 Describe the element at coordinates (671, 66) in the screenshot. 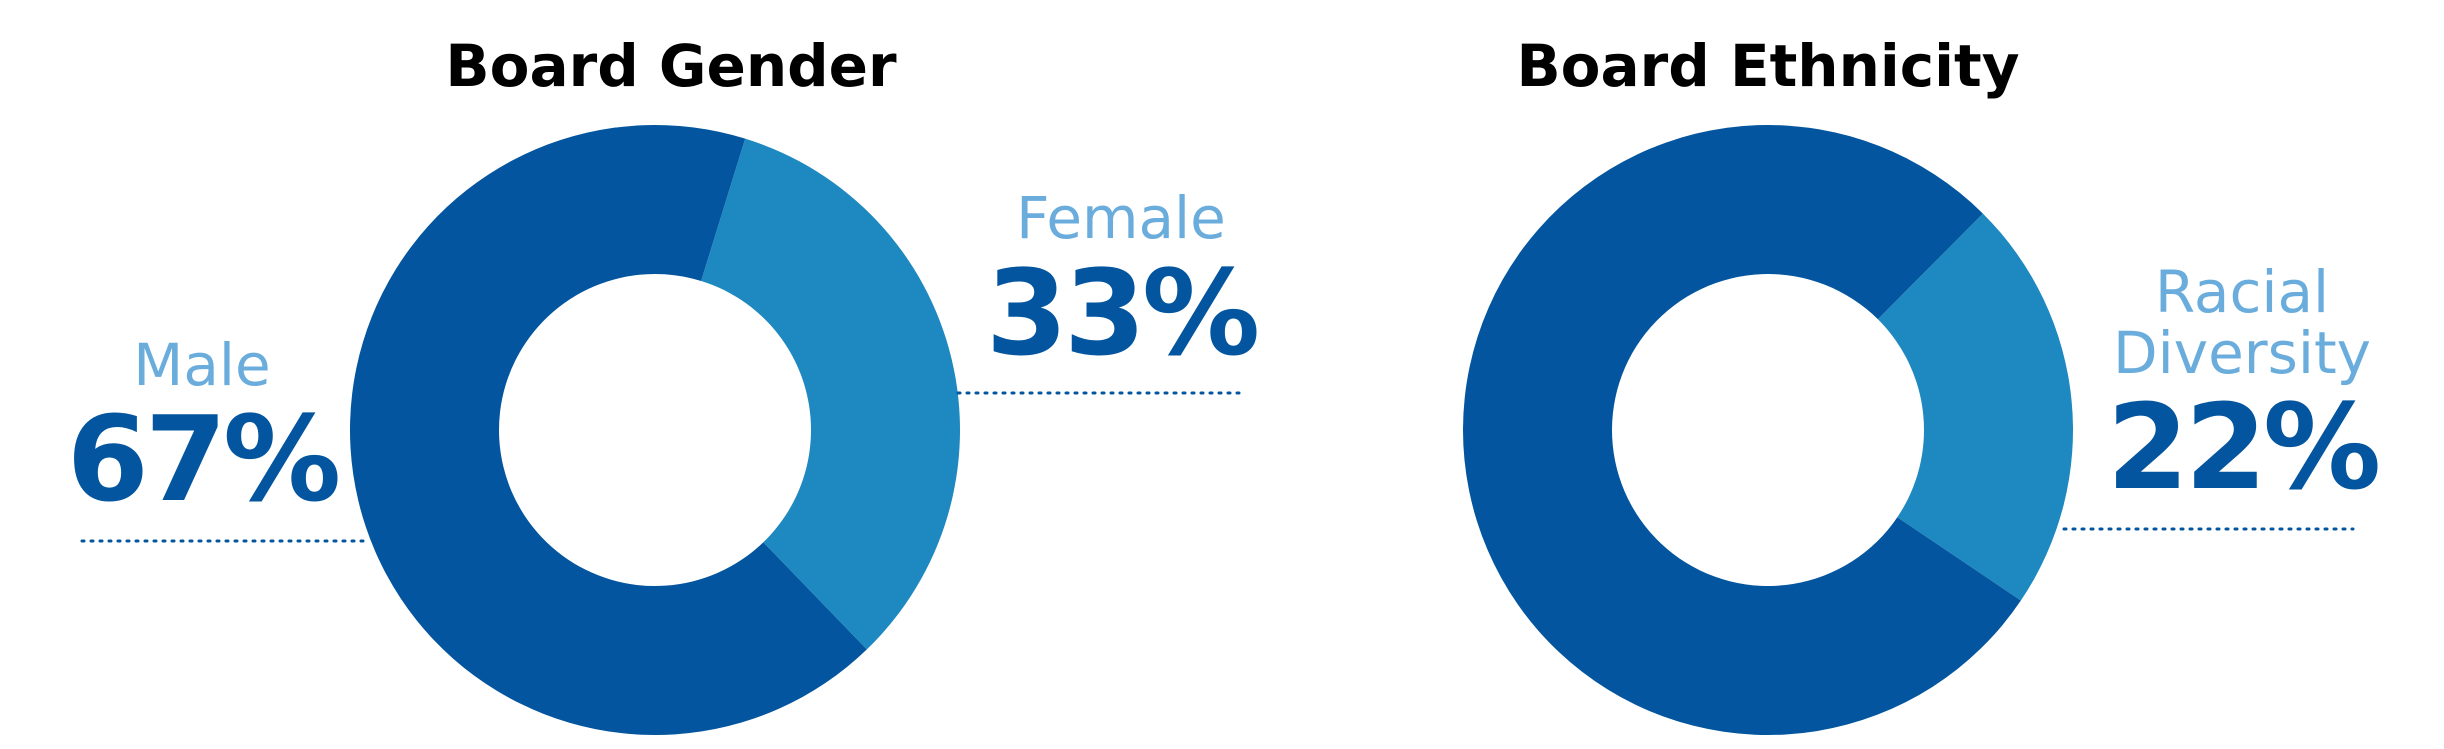

I see `chart-title: Board Gender` at that location.